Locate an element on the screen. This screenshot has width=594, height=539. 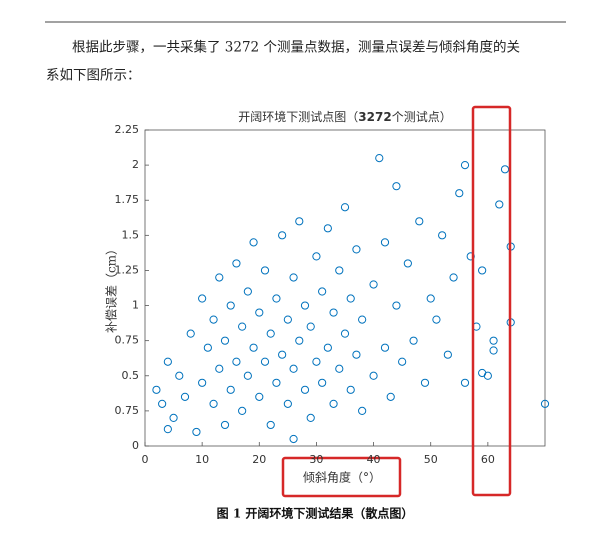
y-tick-label: 1 is located at coordinates (135, 305).